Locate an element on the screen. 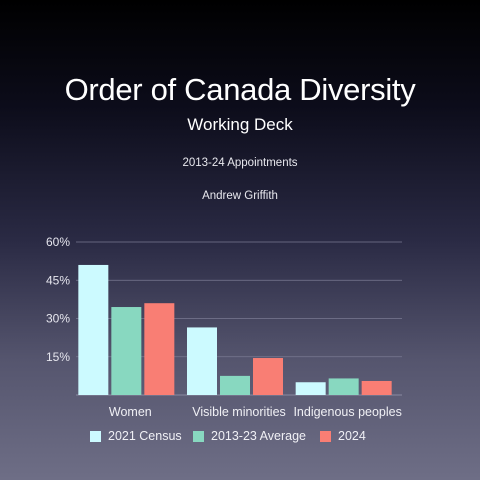 This screenshot has height=480, width=480. bar-indigenous-peoples-2013-23-average is located at coordinates (343, 386).